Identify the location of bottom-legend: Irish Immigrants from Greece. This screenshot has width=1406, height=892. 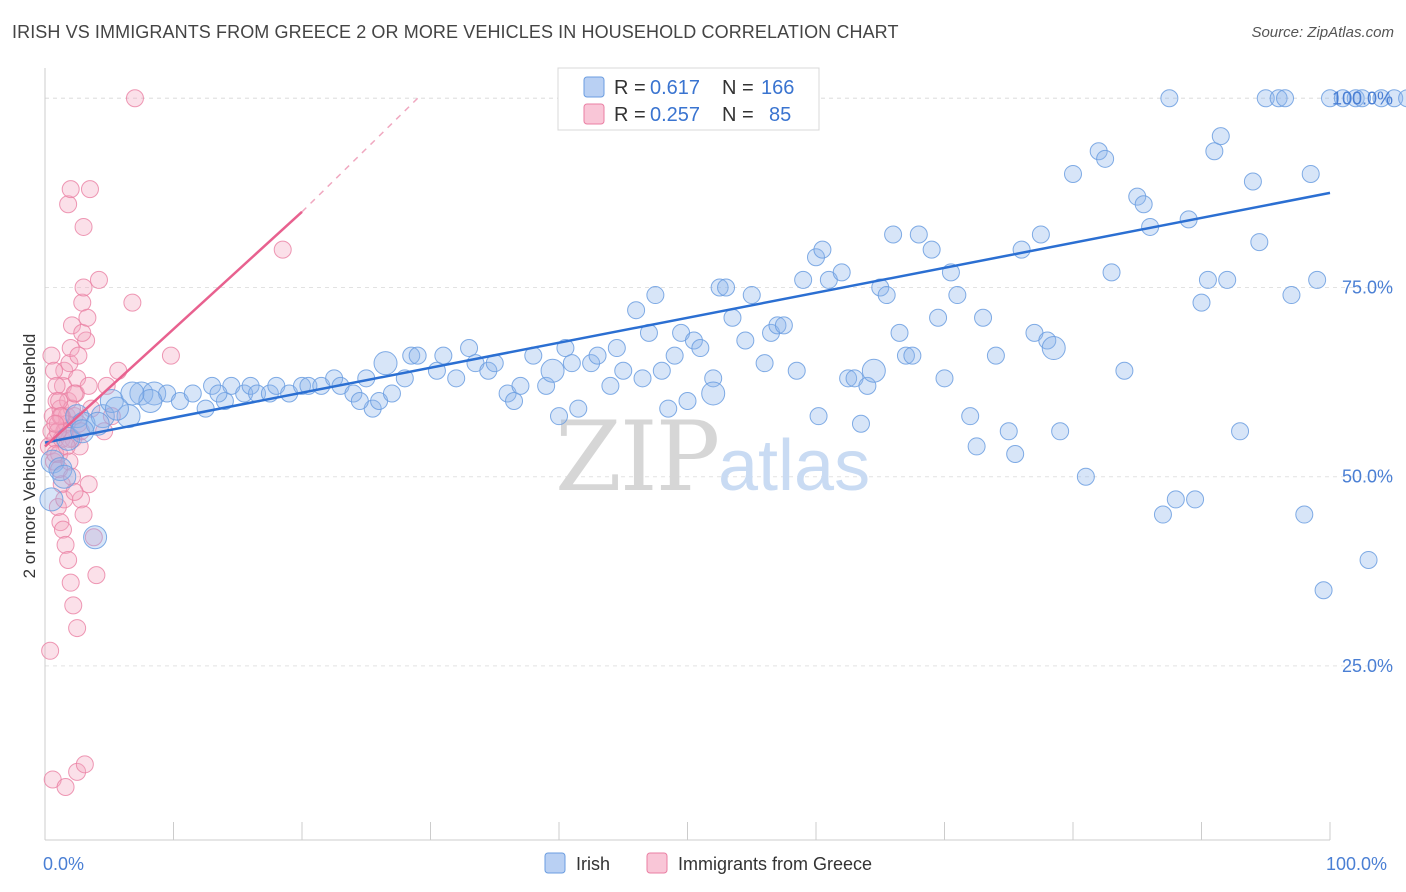
(708, 863).